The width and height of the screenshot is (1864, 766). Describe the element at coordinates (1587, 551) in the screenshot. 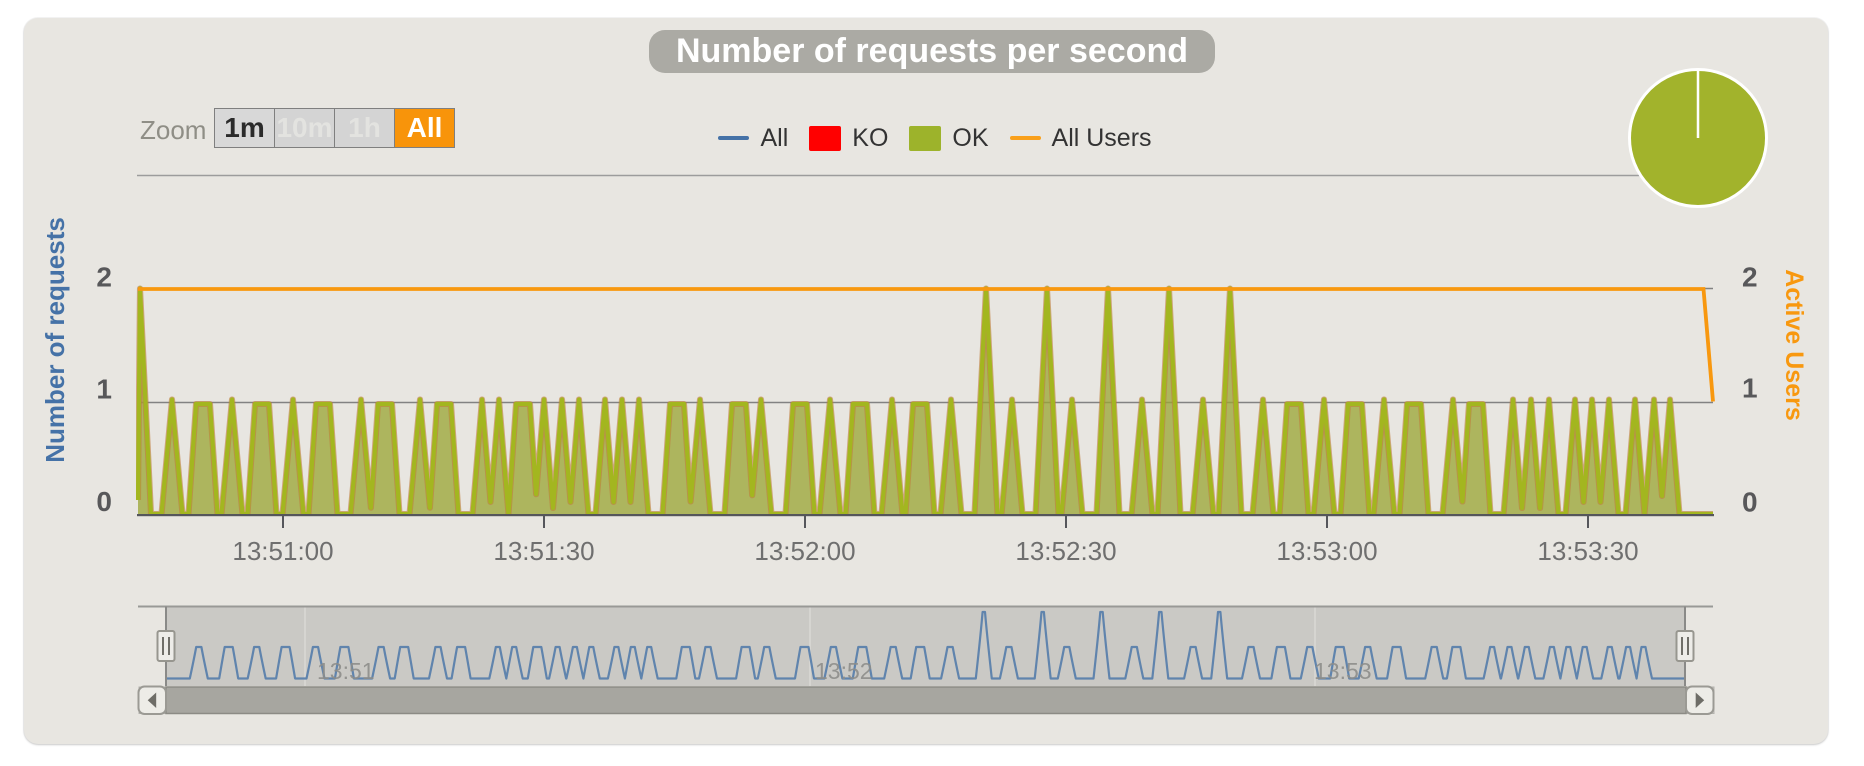

I see `svg-text: 13:53:30` at that location.